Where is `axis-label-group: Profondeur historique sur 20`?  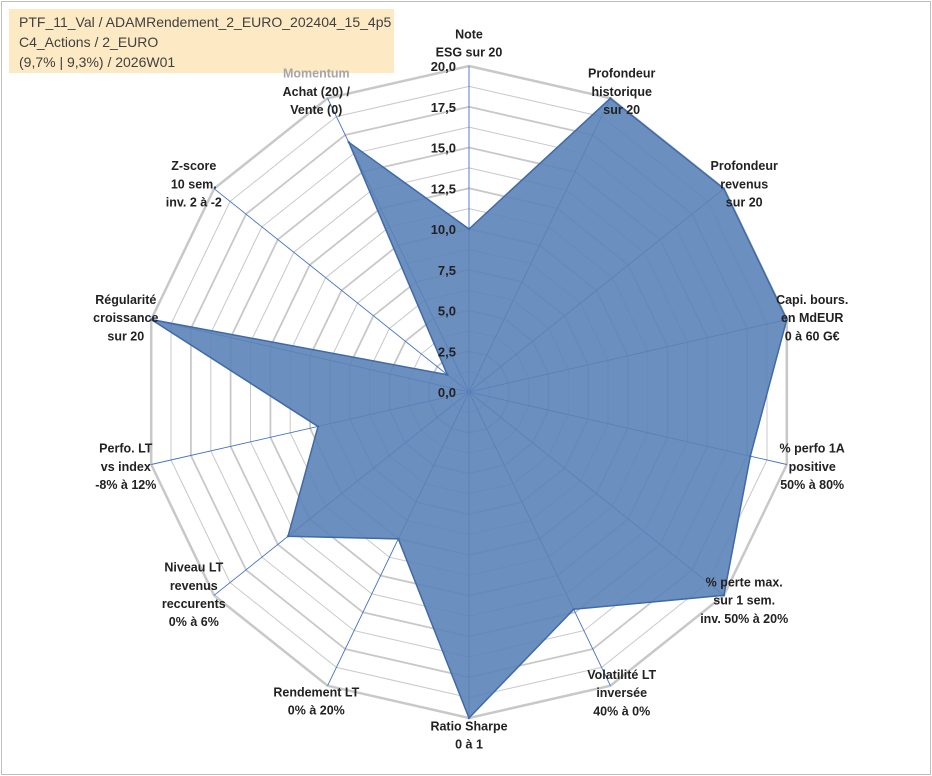
axis-label-group: Profondeur historique sur 20 is located at coordinates (621, 92).